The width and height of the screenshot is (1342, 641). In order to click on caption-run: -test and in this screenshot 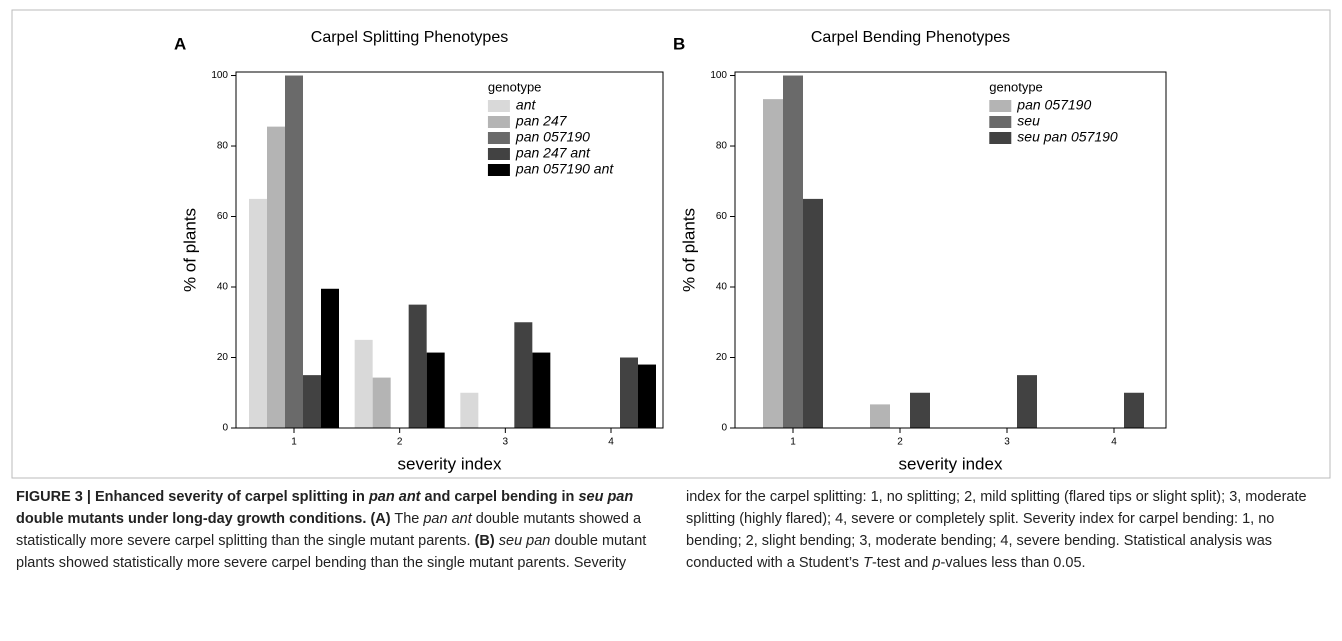, I will do `click(902, 563)`.